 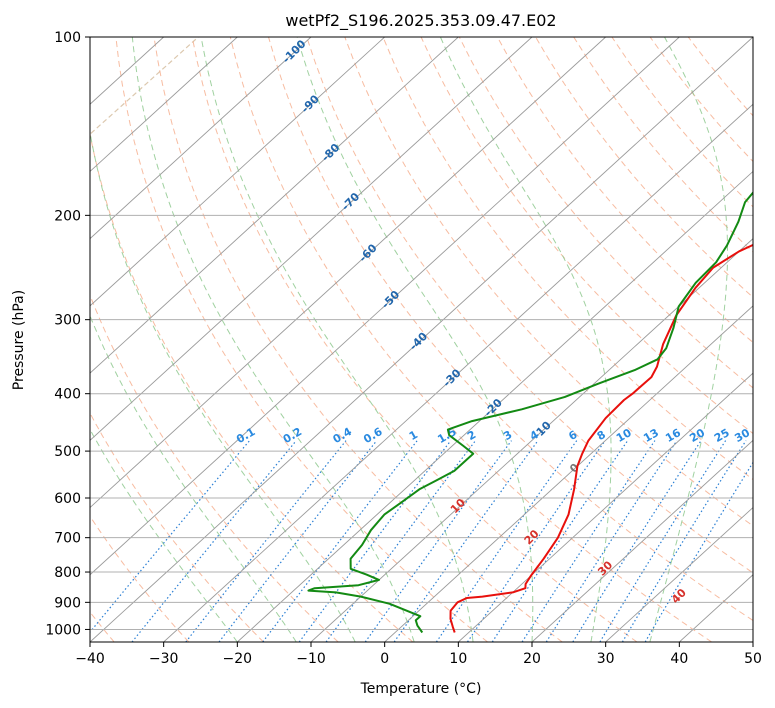 What do you see at coordinates (753, 659) in the screenshot?
I see `x-tick-label: 50` at bounding box center [753, 659].